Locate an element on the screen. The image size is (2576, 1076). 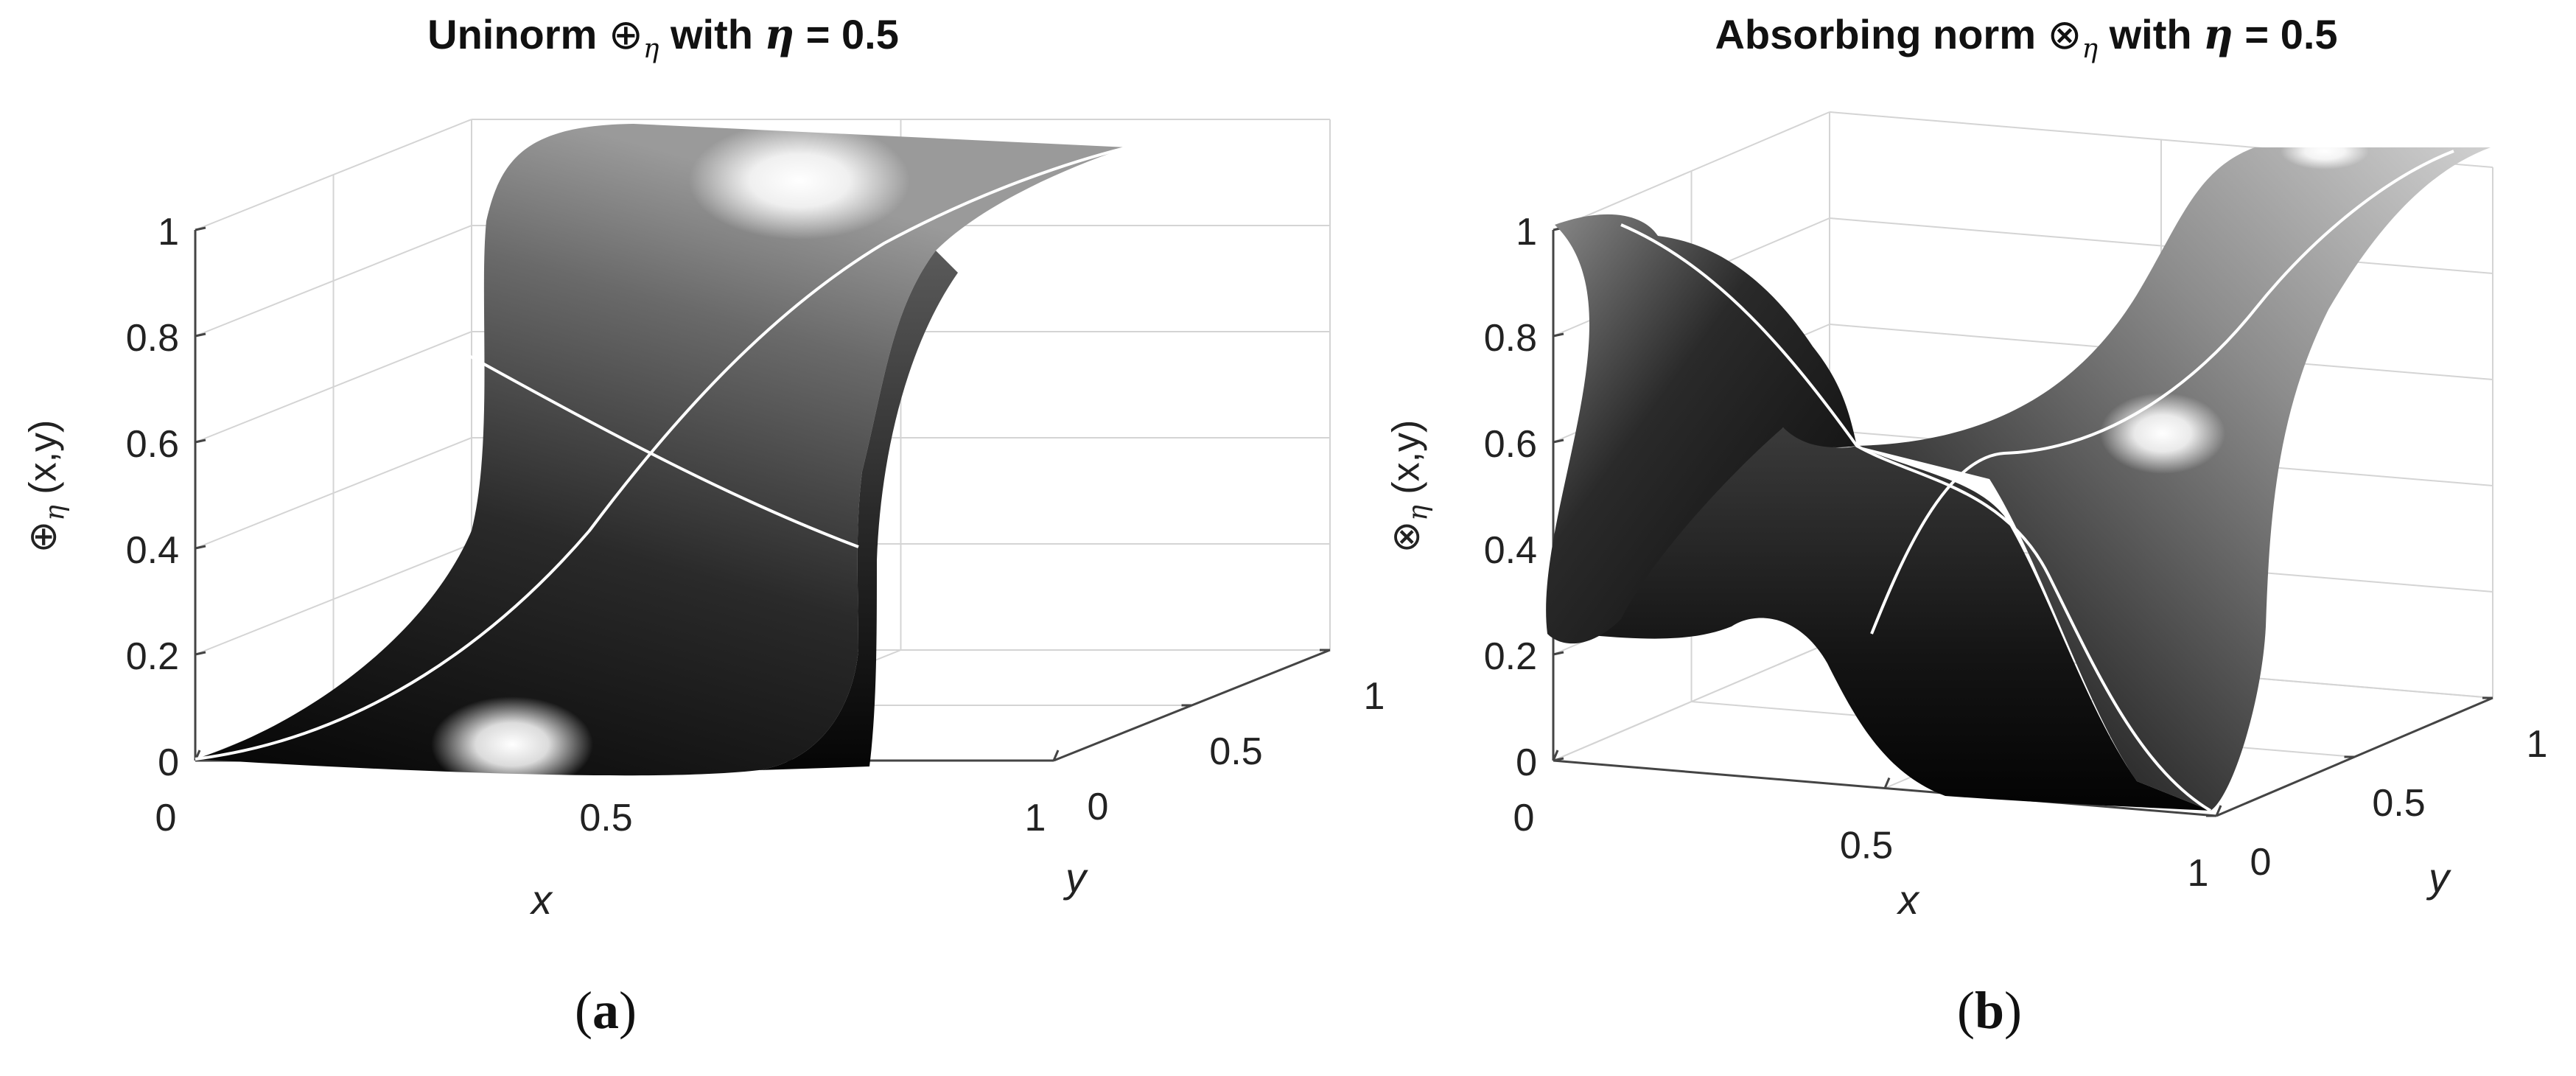
surface-a-antidiagonal-curve is located at coordinates (664, 451).